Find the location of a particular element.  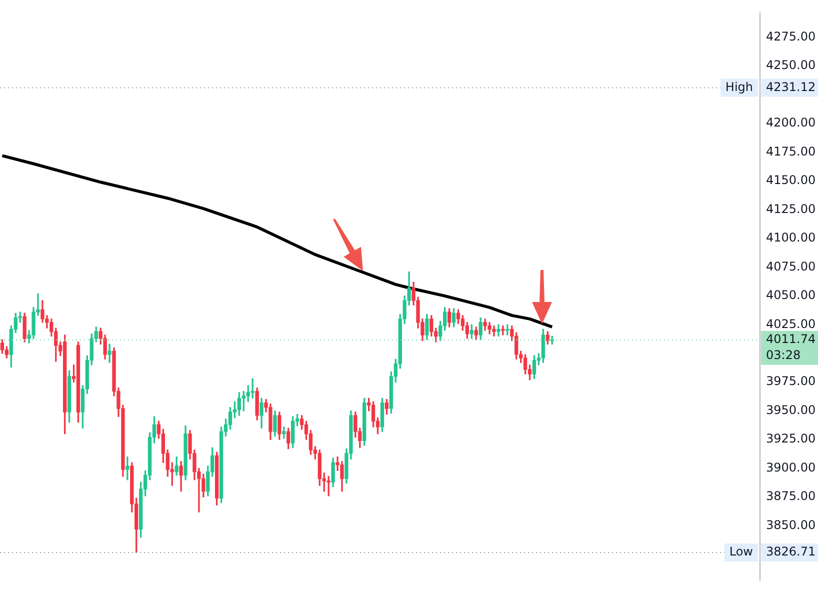

ref-line-label: High is located at coordinates (739, 87).